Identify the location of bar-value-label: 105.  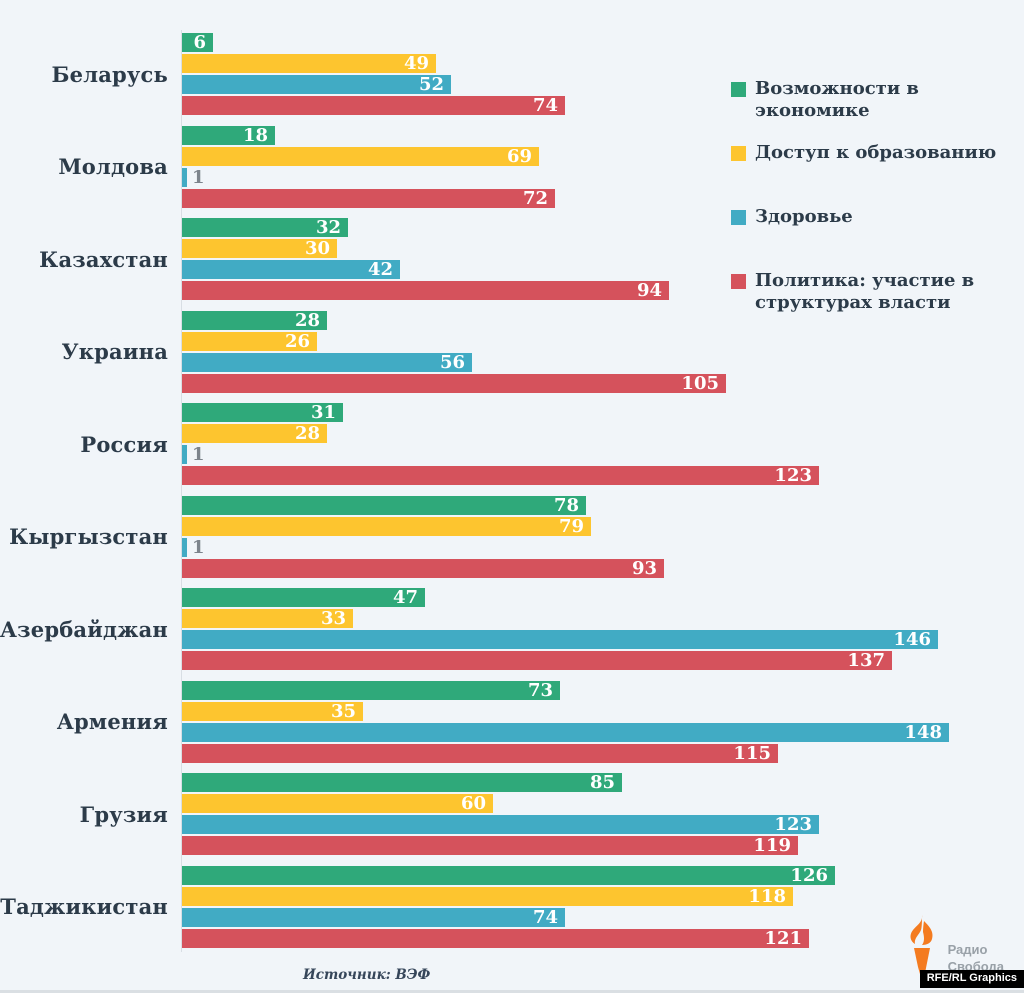
(700, 383).